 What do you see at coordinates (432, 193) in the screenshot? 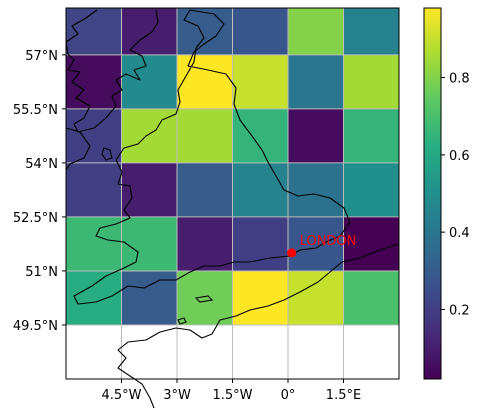
I see `colorbar-gradient` at bounding box center [432, 193].